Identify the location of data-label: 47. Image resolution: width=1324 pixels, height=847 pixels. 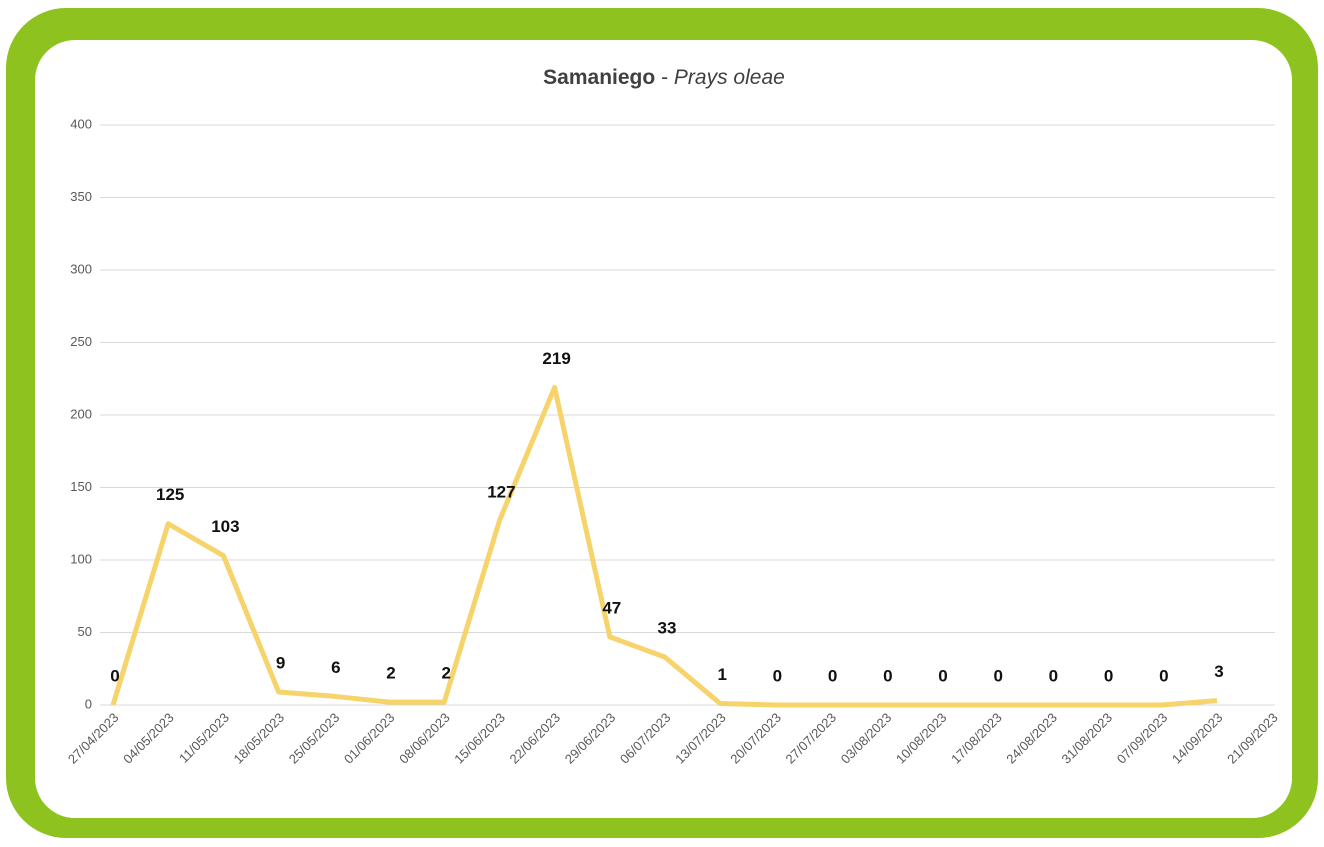
(611, 607).